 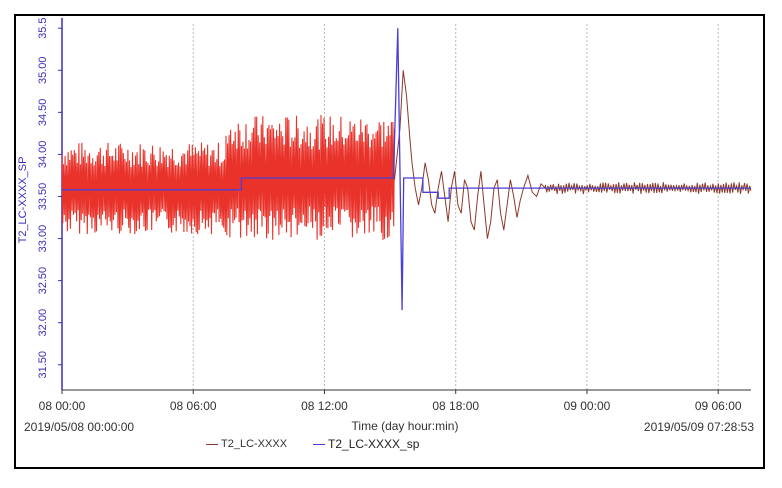 What do you see at coordinates (43, 27) in the screenshot?
I see `y-tick-label: 35.5` at bounding box center [43, 27].